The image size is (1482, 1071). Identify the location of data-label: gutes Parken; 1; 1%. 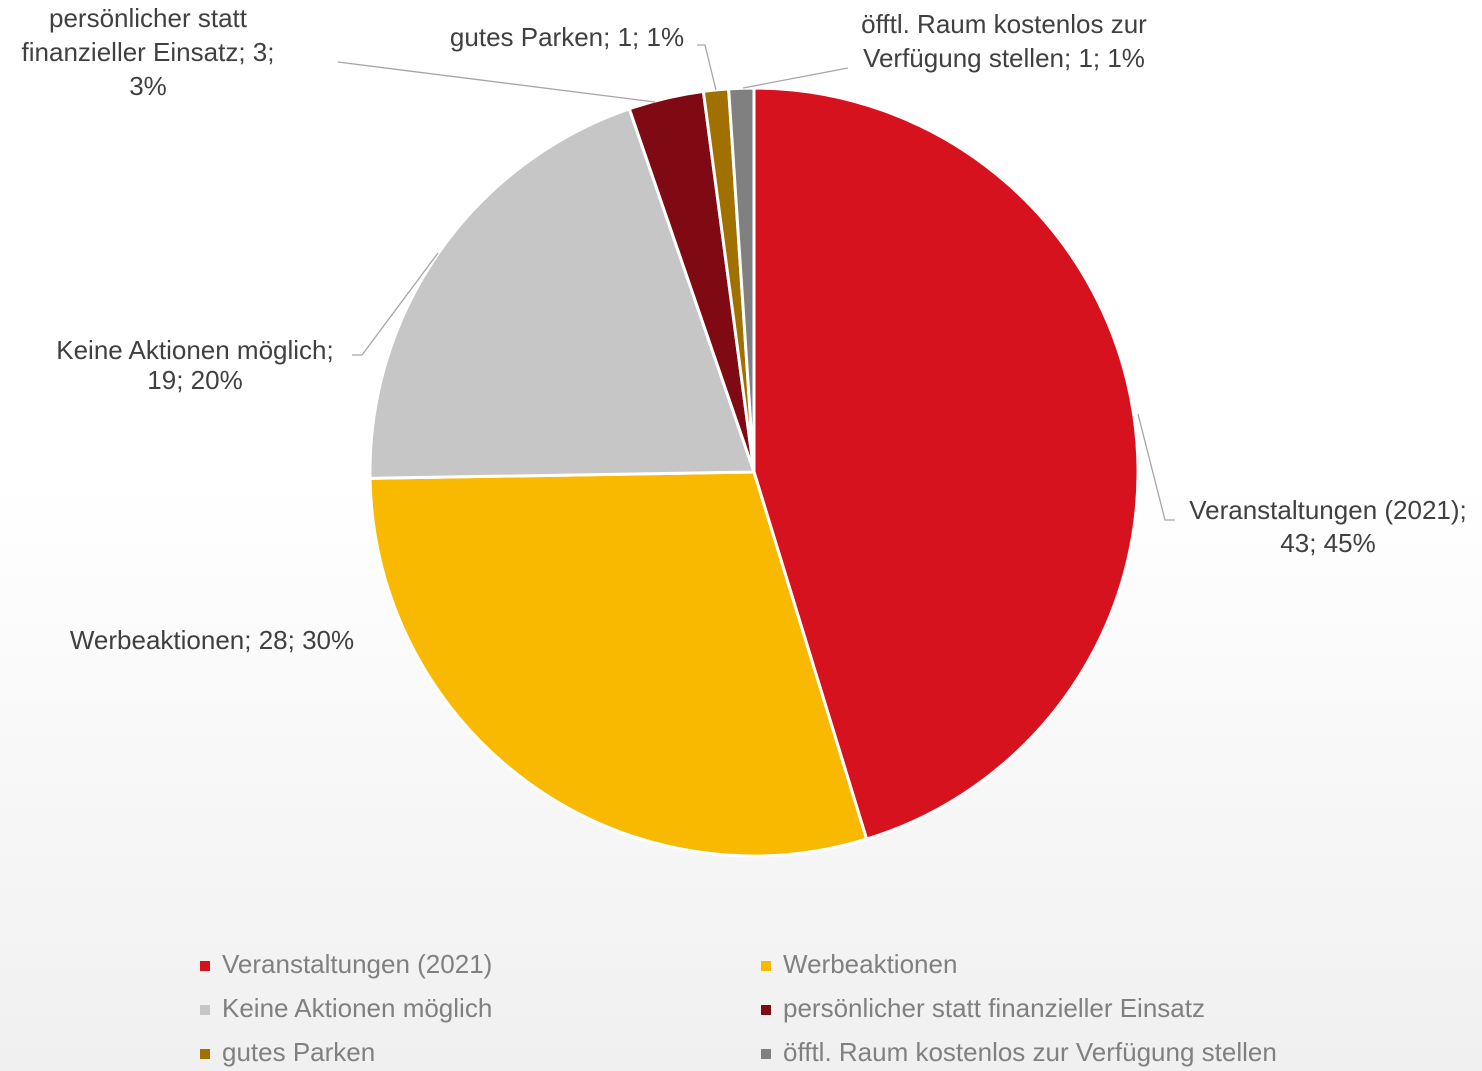
(567, 37).